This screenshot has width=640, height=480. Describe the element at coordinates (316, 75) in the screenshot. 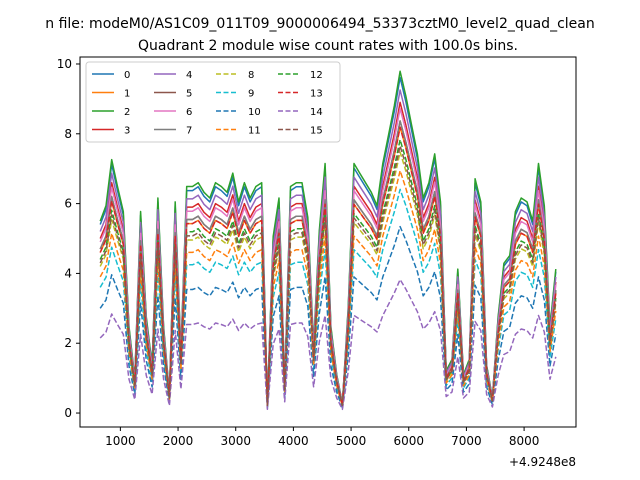

I see `legend-label-12: 12` at that location.